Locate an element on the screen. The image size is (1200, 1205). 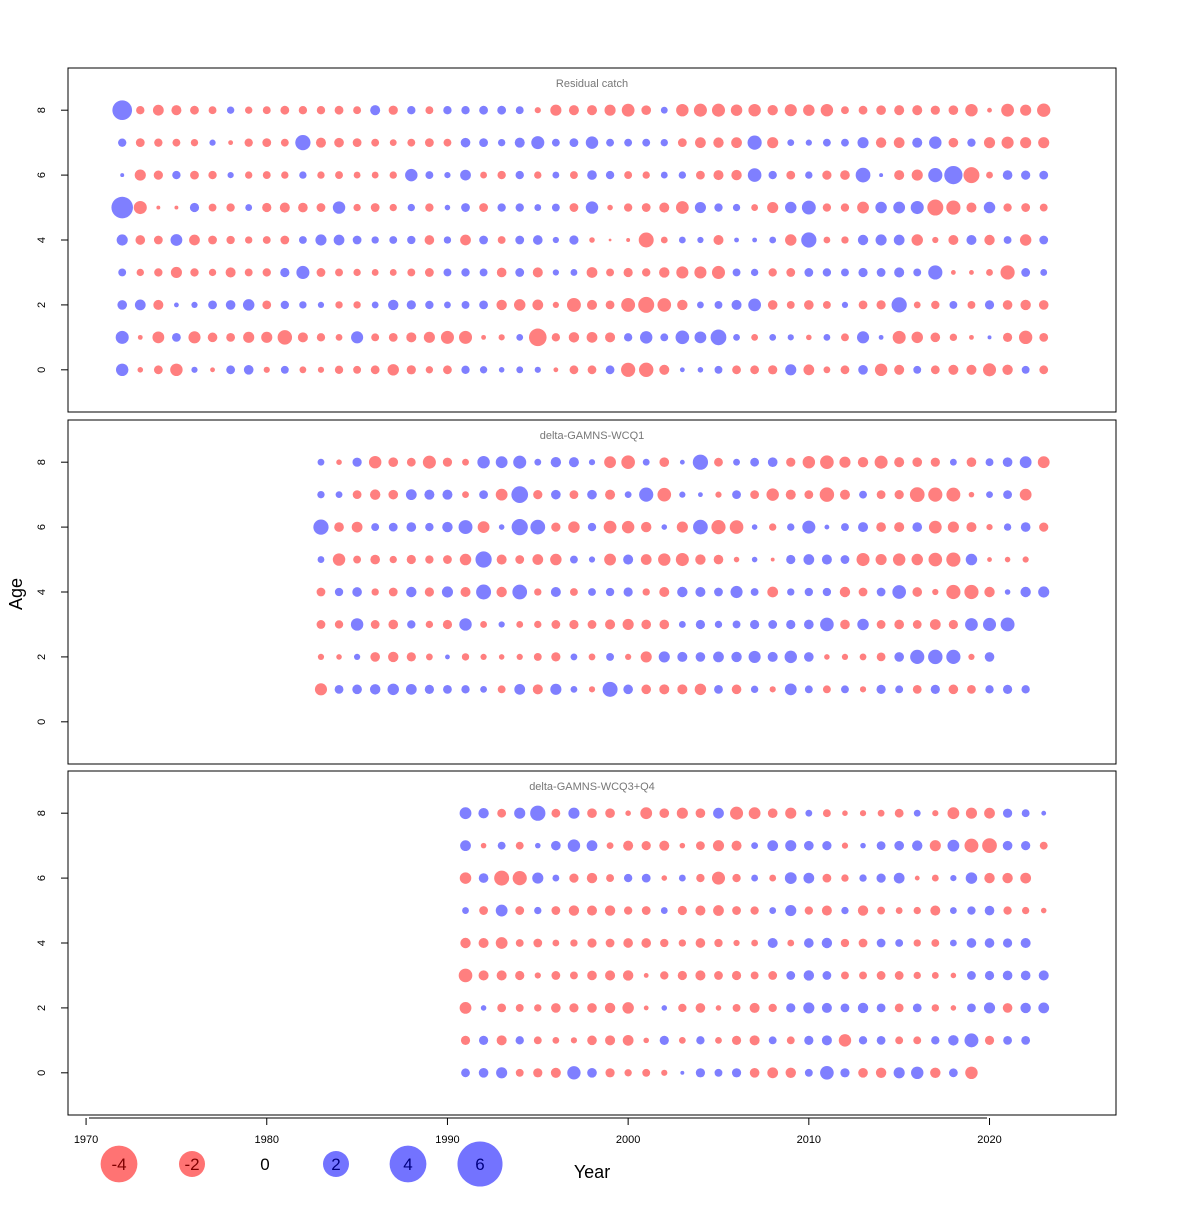
legend-bubble is located at coordinates (192, 1164).